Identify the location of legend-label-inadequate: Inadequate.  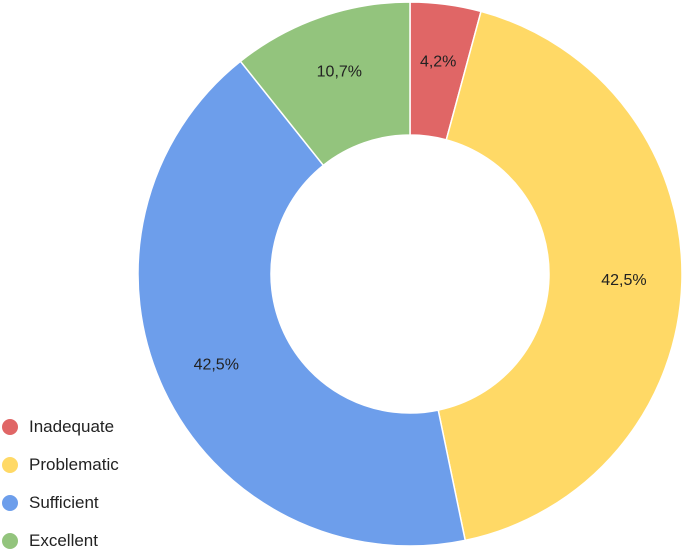
(72, 426).